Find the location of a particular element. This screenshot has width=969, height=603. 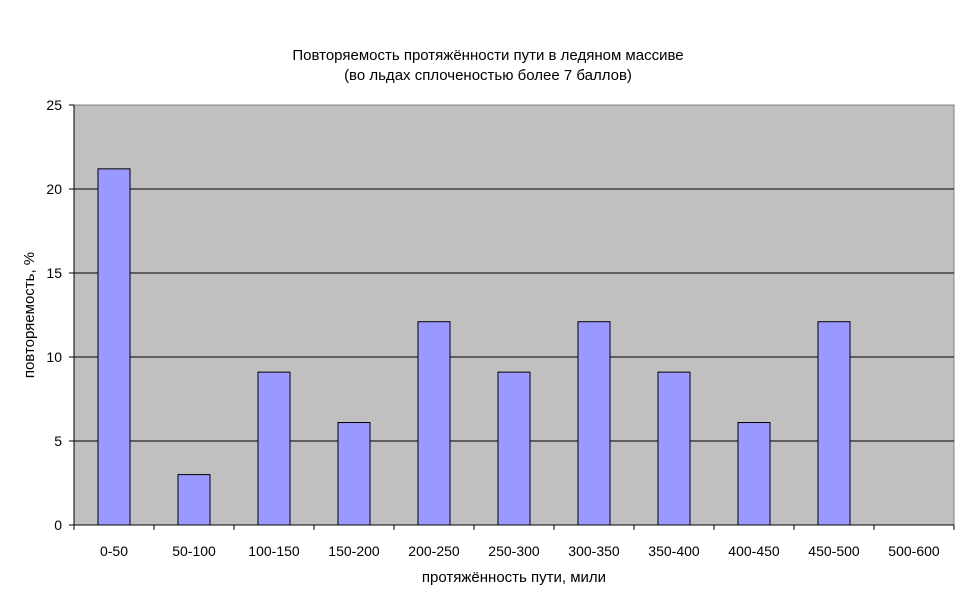

y-axis-title: повторяемость, % is located at coordinates (29, 315).